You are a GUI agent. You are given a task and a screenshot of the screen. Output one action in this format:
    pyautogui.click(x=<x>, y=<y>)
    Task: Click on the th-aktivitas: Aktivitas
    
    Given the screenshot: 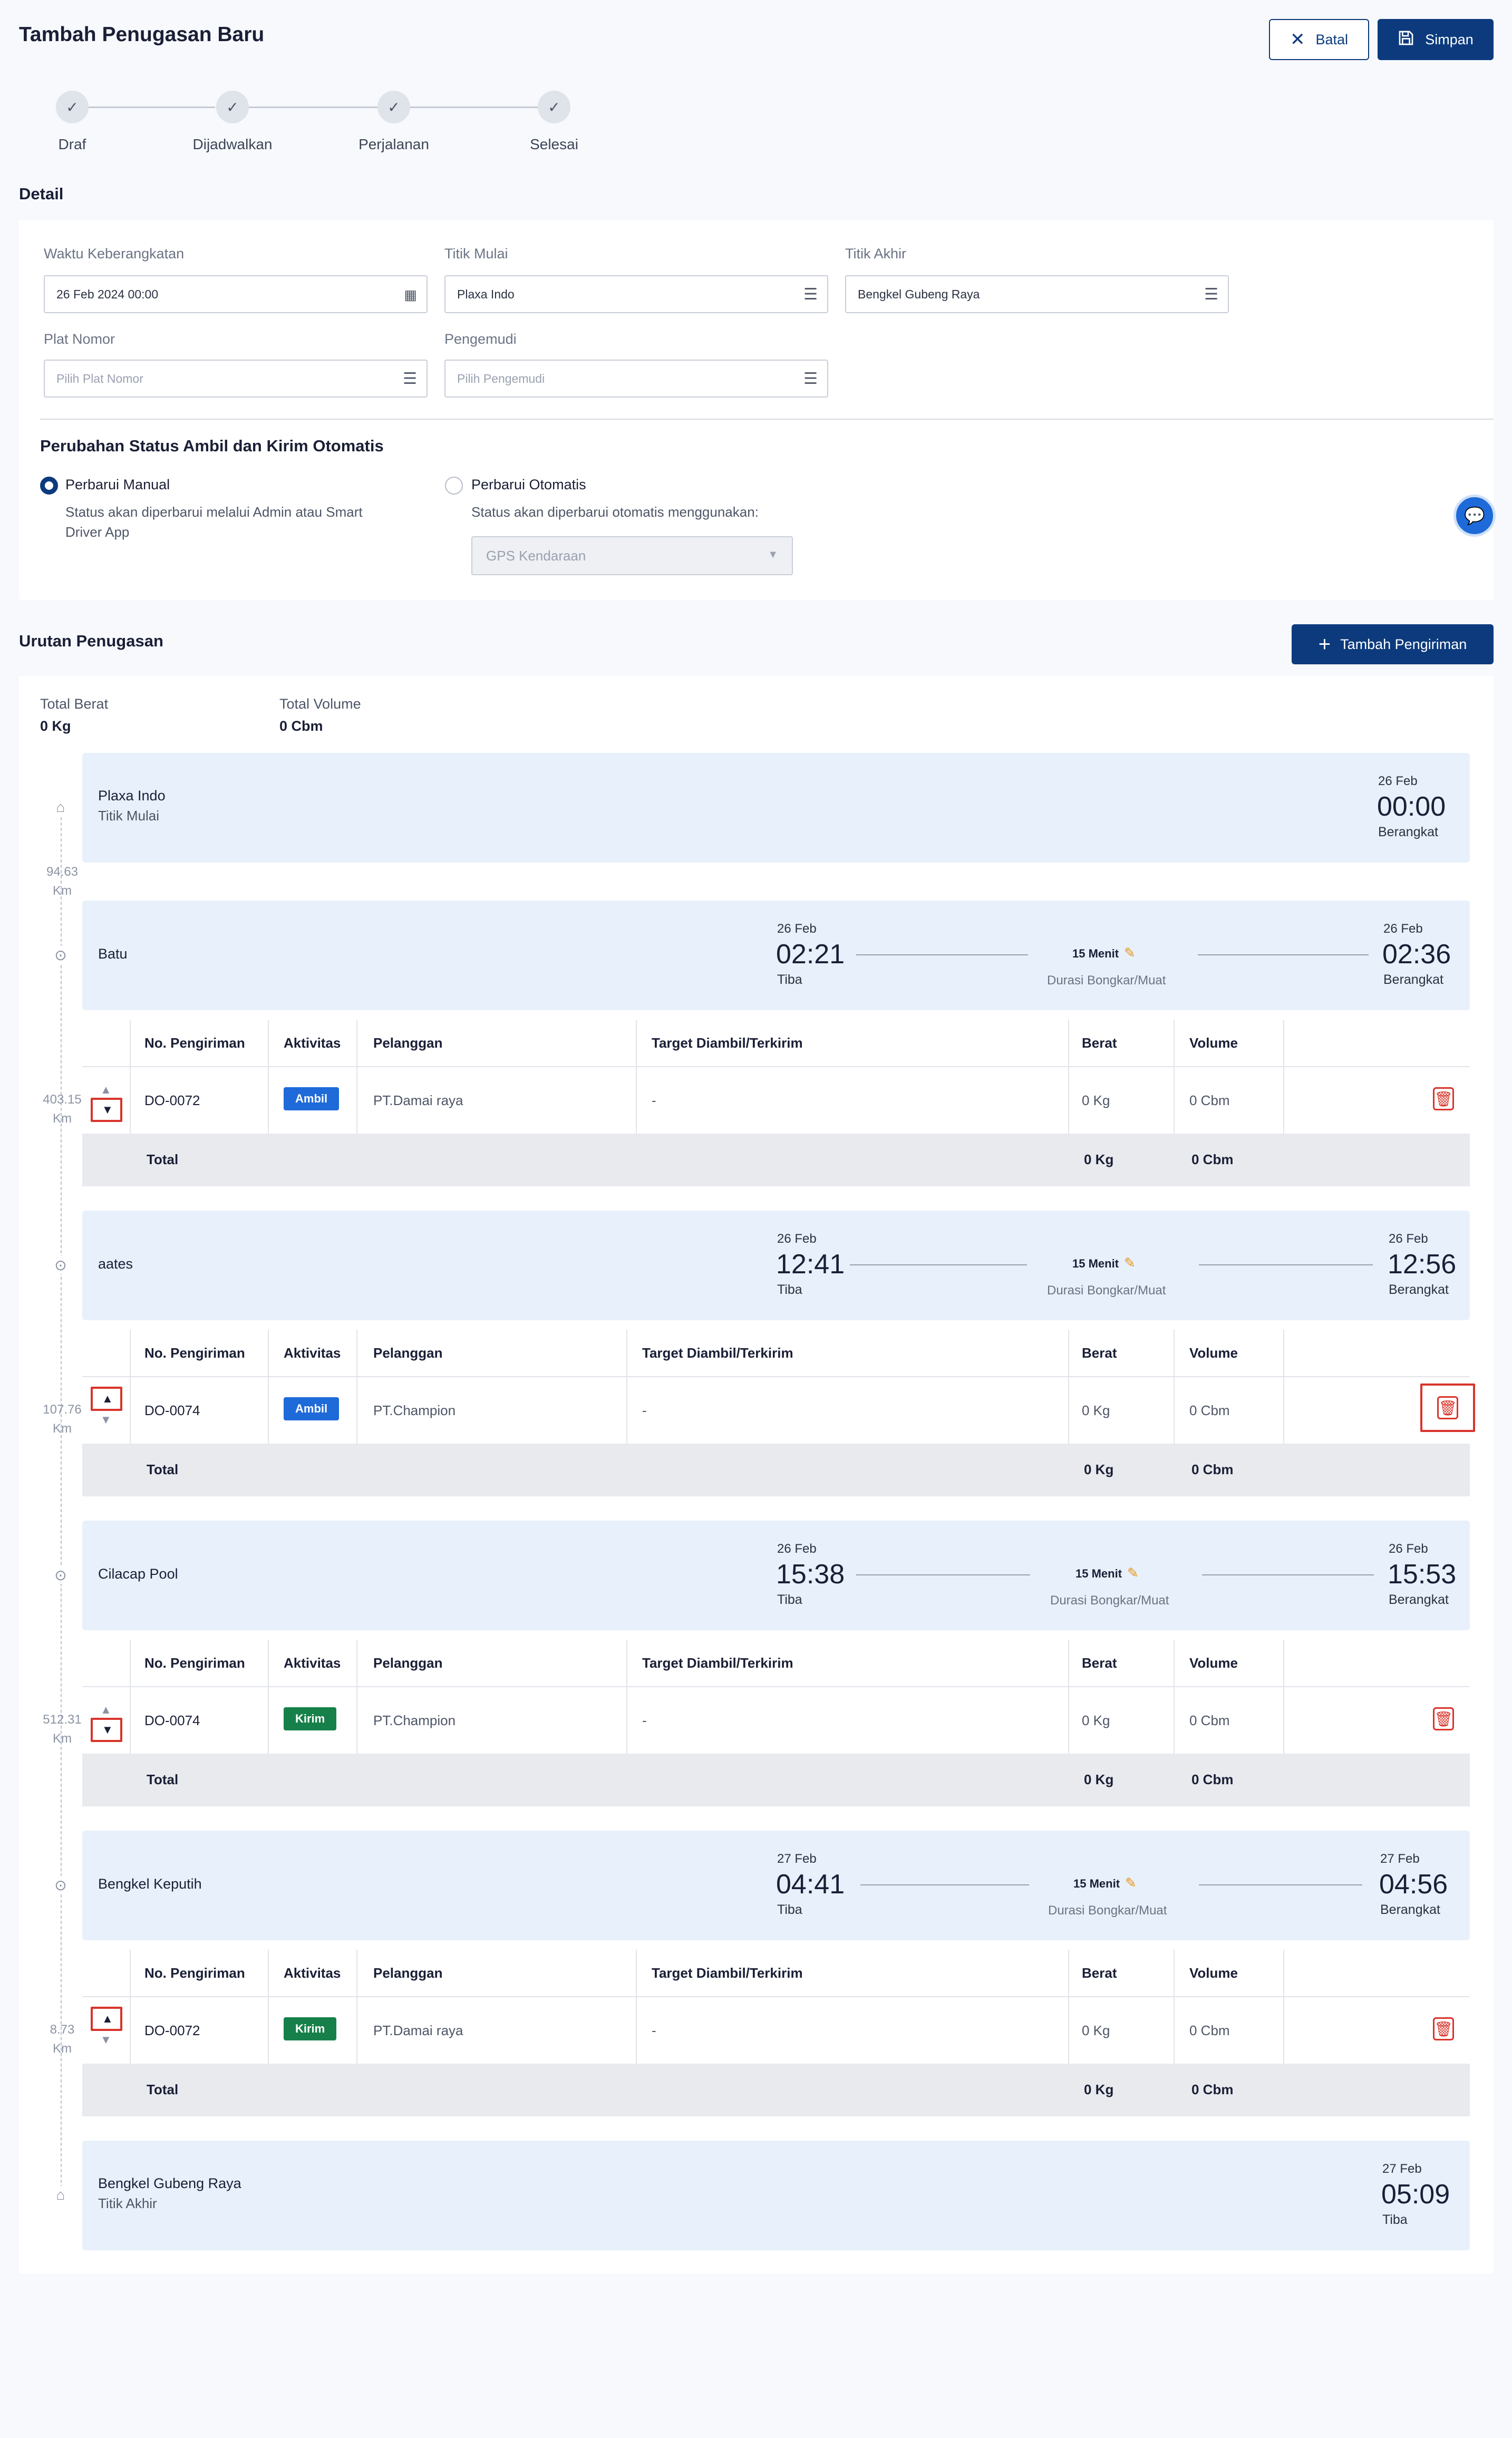 What is the action you would take?
    pyautogui.click(x=312, y=1042)
    